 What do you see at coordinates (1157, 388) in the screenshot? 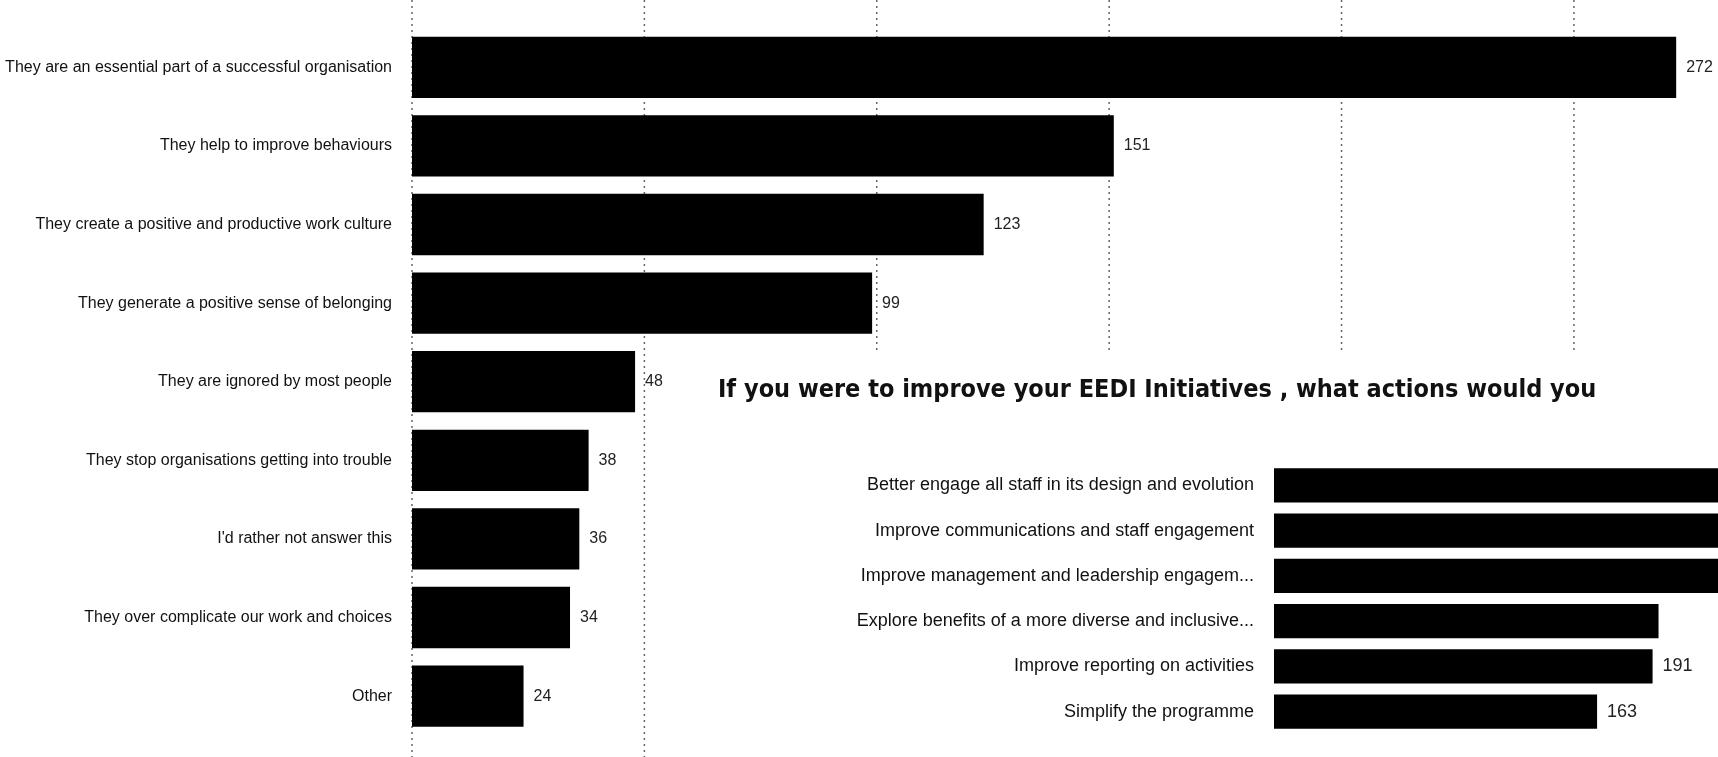
I see `chart-title: If you were to improve your EEDI Initiatives , what actions would you` at bounding box center [1157, 388].